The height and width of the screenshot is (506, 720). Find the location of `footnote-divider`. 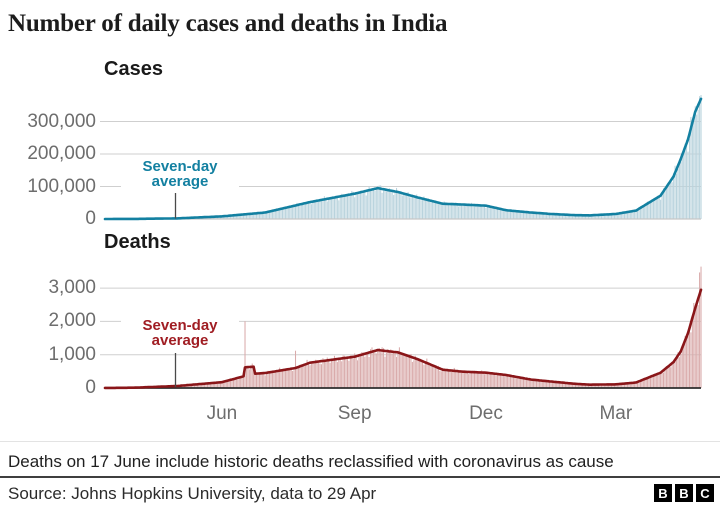

footnote-divider is located at coordinates (360, 441).